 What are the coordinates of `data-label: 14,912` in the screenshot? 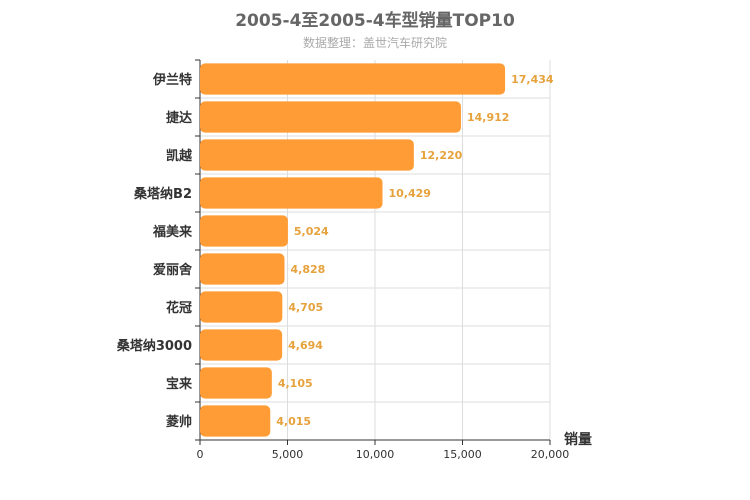 It's located at (488, 117).